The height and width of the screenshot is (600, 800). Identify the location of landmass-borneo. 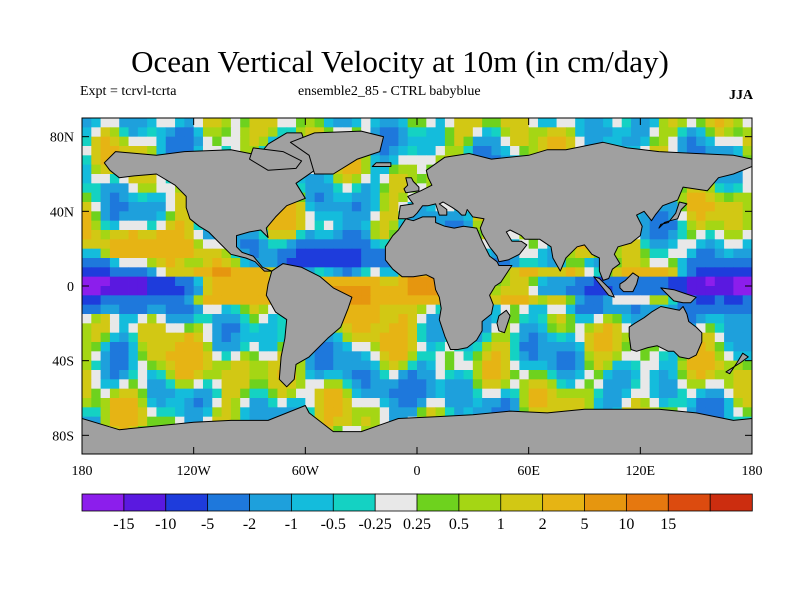
(629, 282).